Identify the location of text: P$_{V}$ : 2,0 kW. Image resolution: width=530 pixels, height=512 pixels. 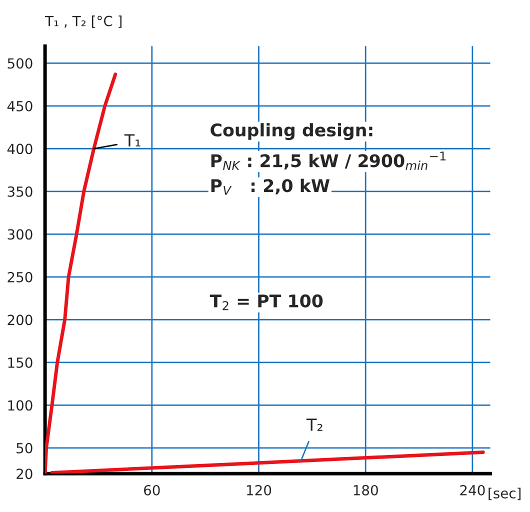
(270, 186).